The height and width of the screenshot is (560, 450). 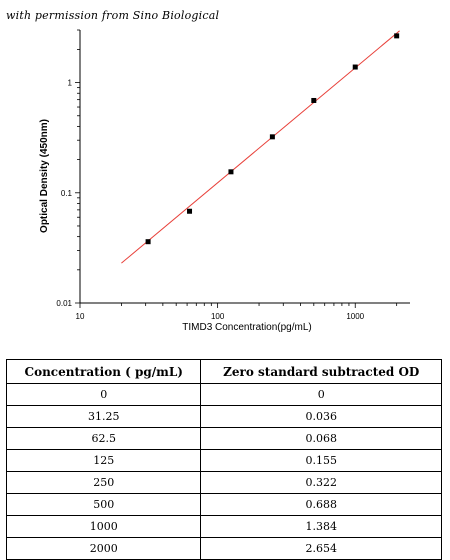 I want to click on y-tick-label: 0.01, so click(x=64, y=303).